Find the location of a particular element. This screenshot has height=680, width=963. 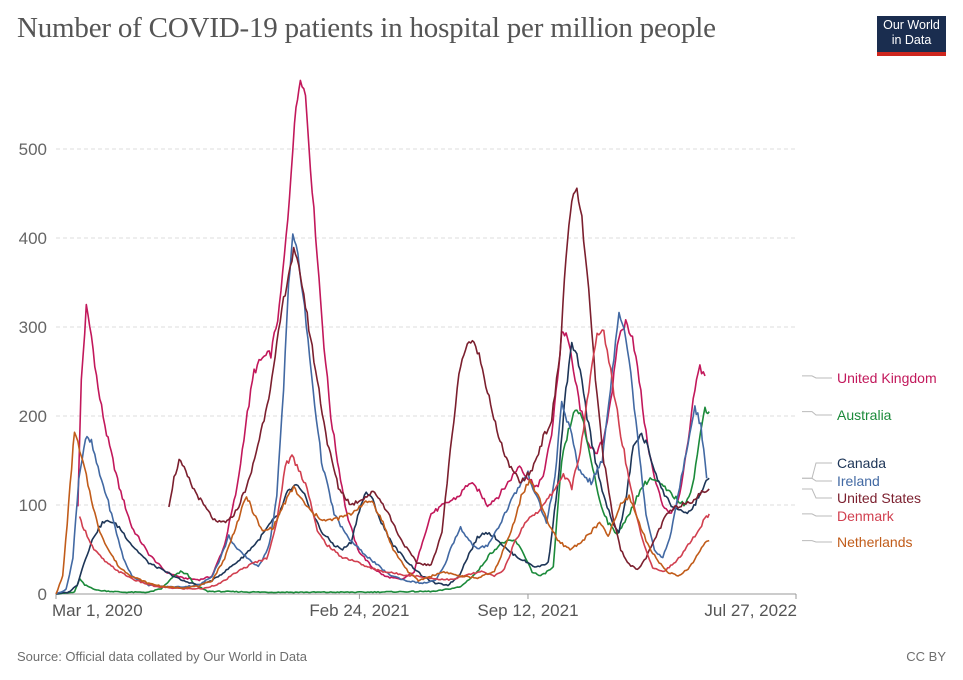

y-tick-label: 500 is located at coordinates (33, 149).